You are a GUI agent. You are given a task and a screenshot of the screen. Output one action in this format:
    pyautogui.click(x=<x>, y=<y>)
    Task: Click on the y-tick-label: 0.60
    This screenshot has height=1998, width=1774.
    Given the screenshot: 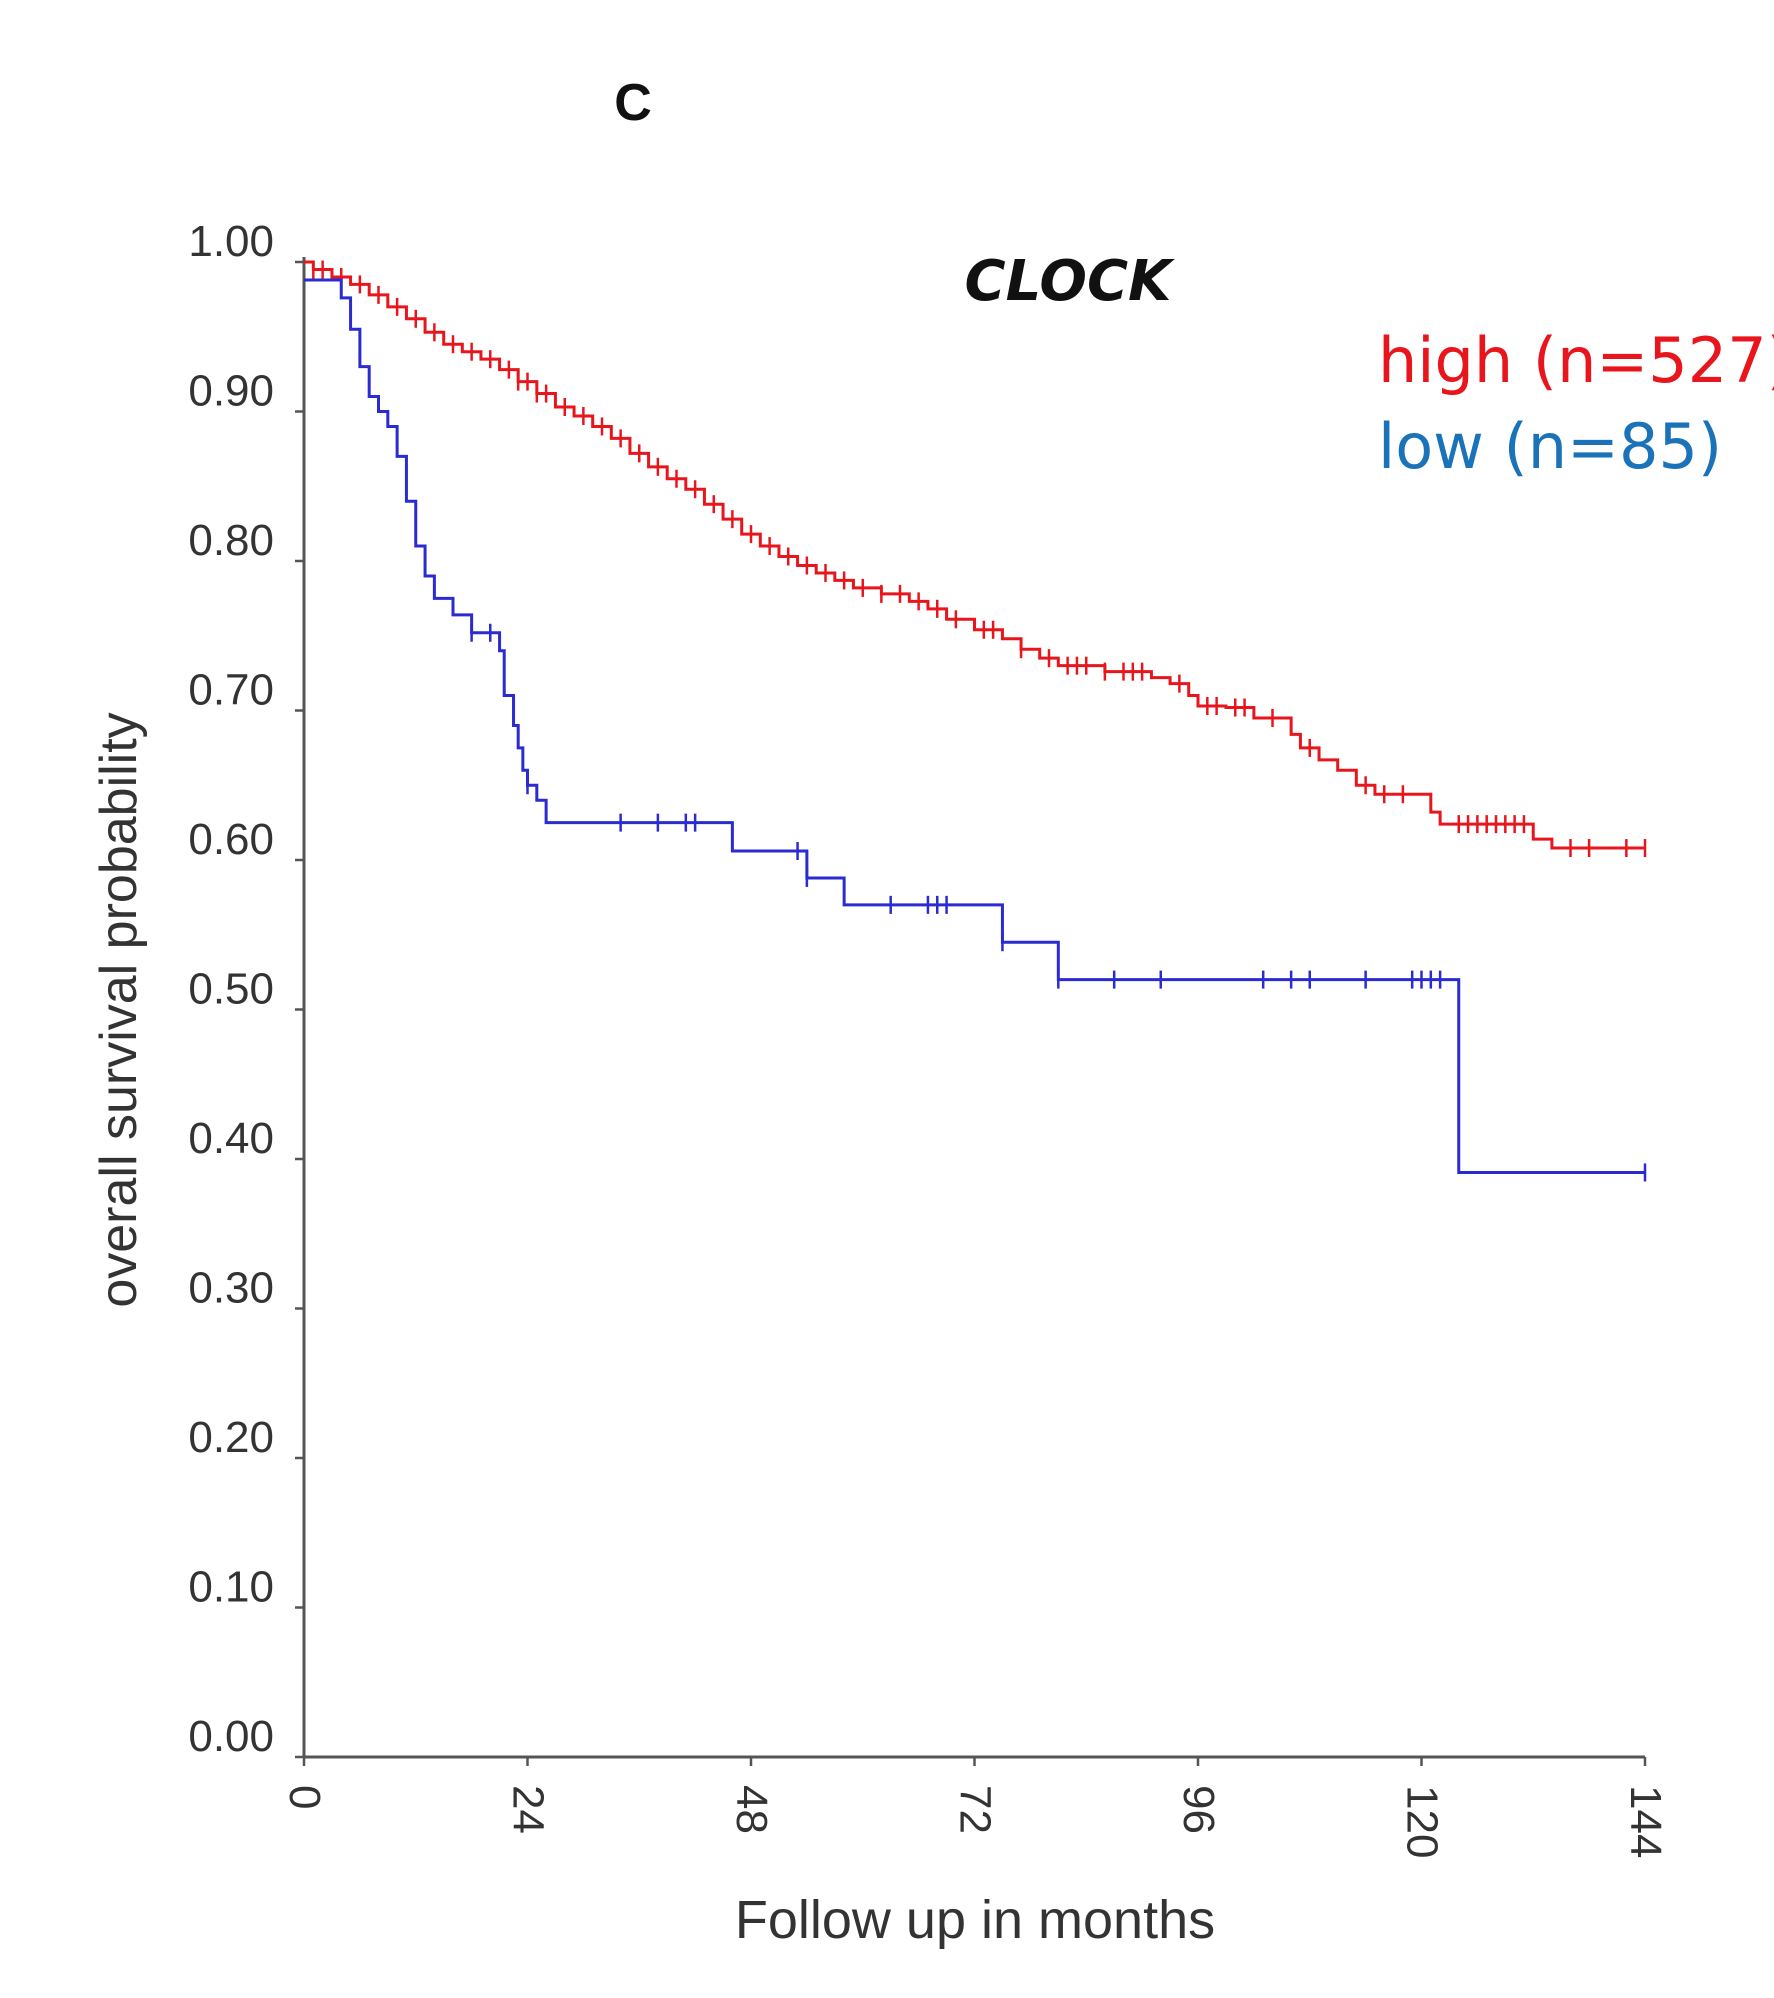 What is the action you would take?
    pyautogui.click(x=231, y=839)
    